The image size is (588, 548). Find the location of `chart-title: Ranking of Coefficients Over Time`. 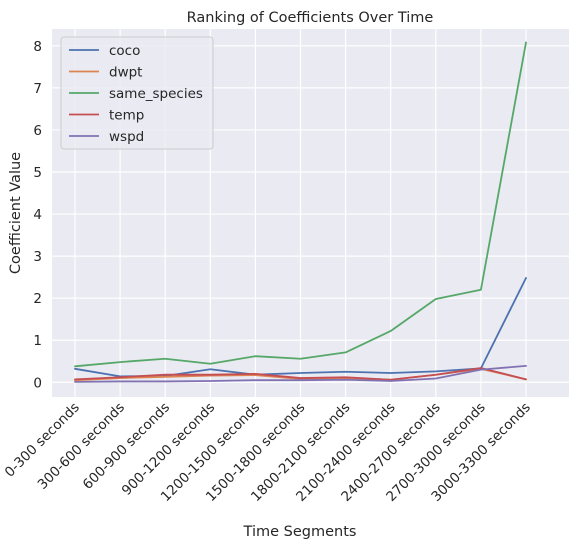

chart-title: Ranking of Coefficients Over Time is located at coordinates (310, 18).